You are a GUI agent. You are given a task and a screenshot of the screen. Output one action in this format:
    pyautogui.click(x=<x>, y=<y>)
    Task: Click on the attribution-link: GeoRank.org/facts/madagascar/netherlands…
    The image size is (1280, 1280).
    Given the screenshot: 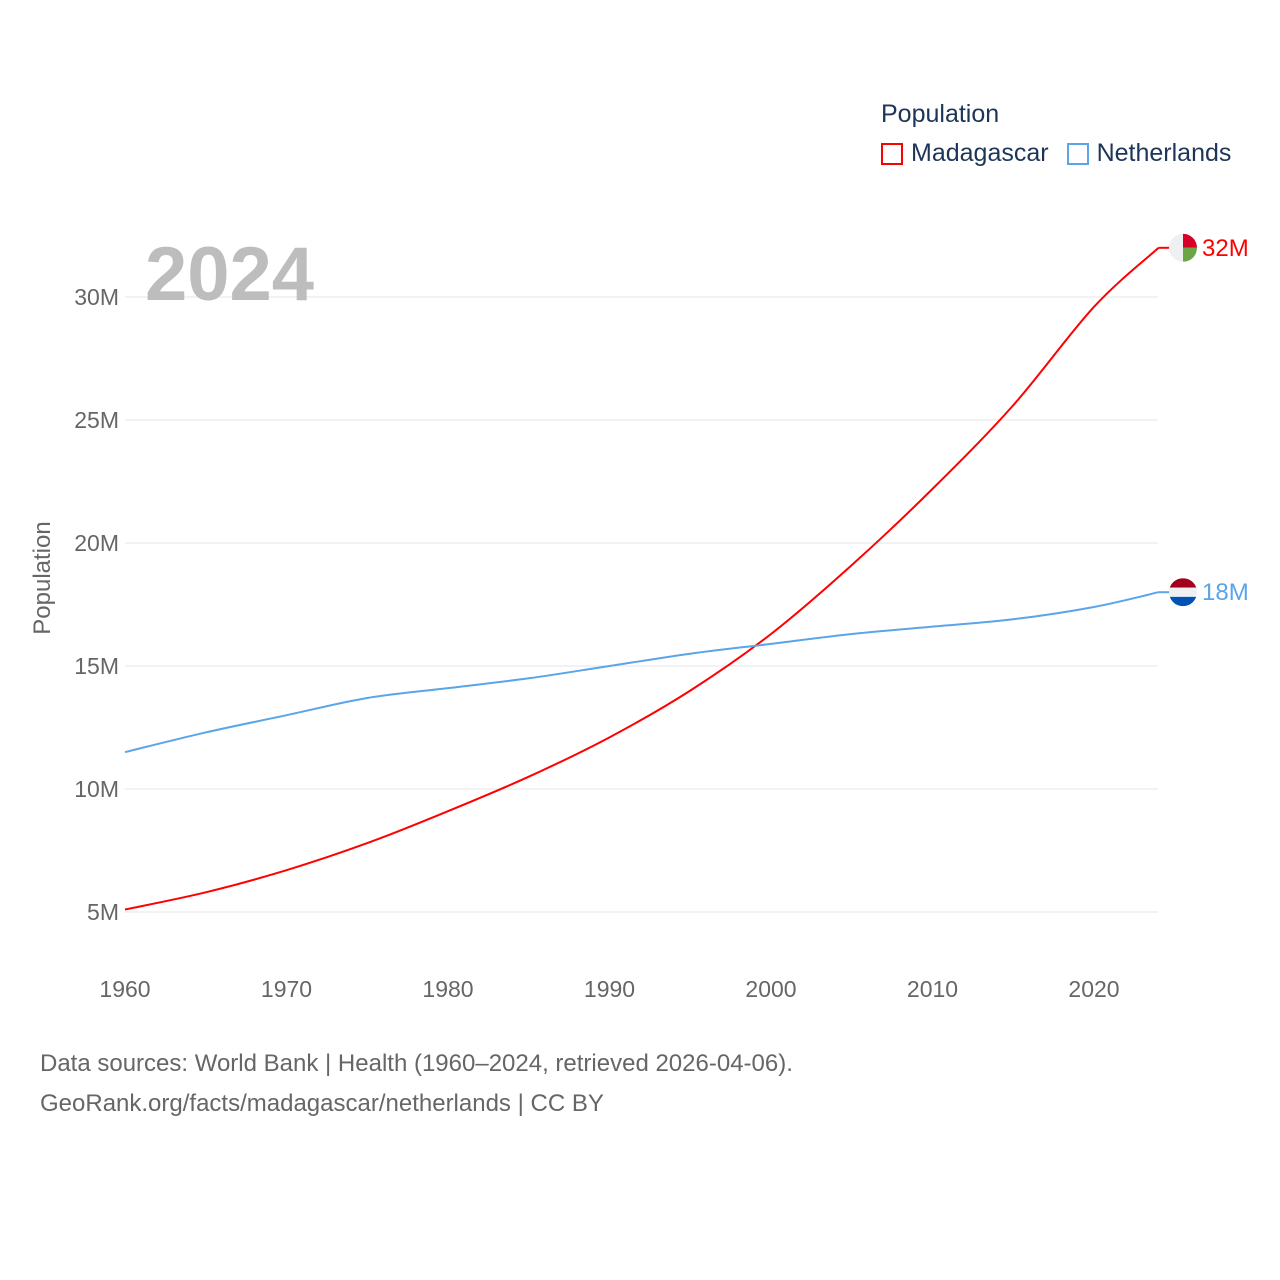 What is the action you would take?
    pyautogui.click(x=322, y=1103)
    